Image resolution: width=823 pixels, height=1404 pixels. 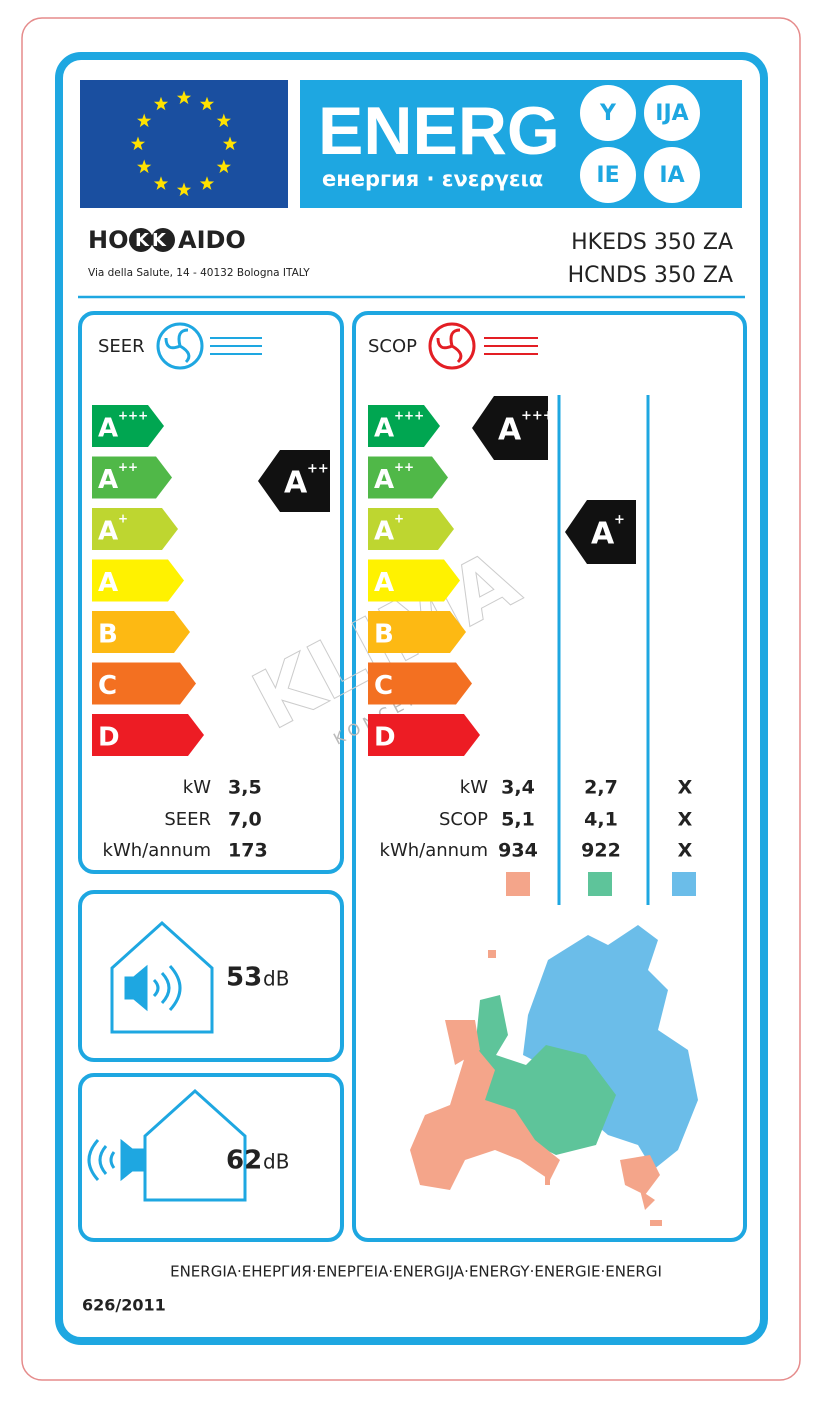 I want to click on class-plus: ++, so click(x=404, y=467).